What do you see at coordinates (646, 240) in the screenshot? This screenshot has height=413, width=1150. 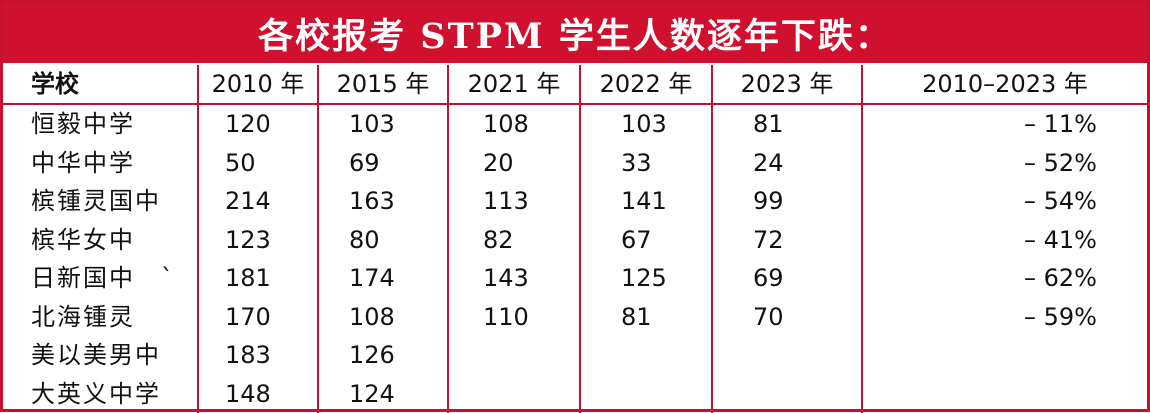 I see `value-2022: 67` at bounding box center [646, 240].